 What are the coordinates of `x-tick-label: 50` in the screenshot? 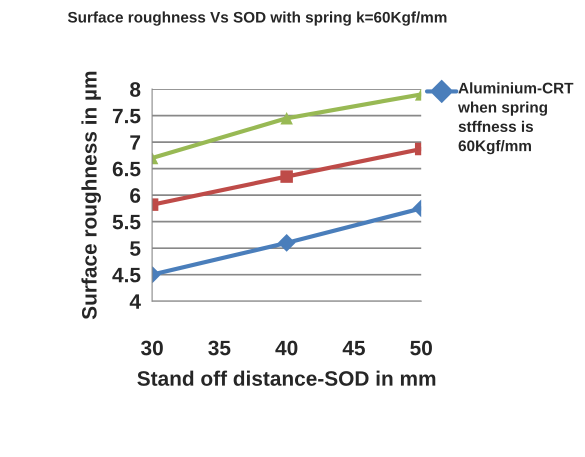 It's located at (421, 348).